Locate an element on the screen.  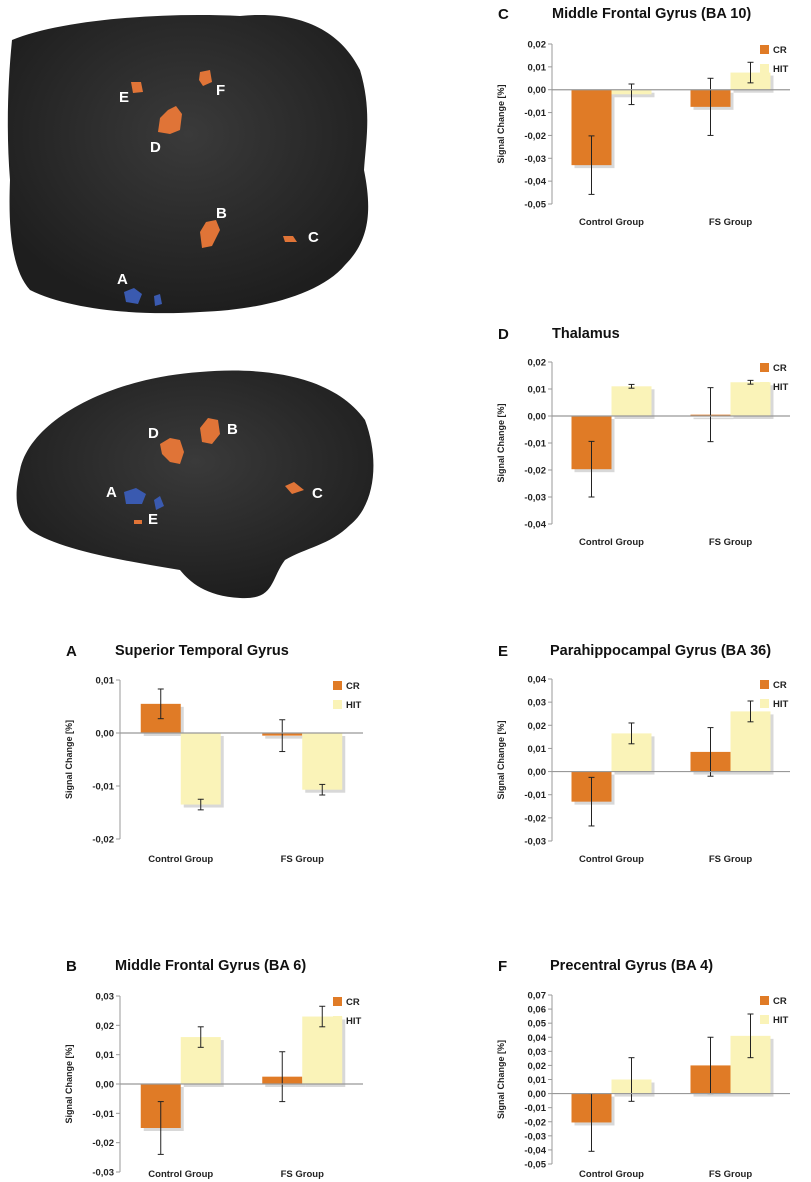
panel-title: Superior Temporal Gyrus is located at coordinates (202, 651).